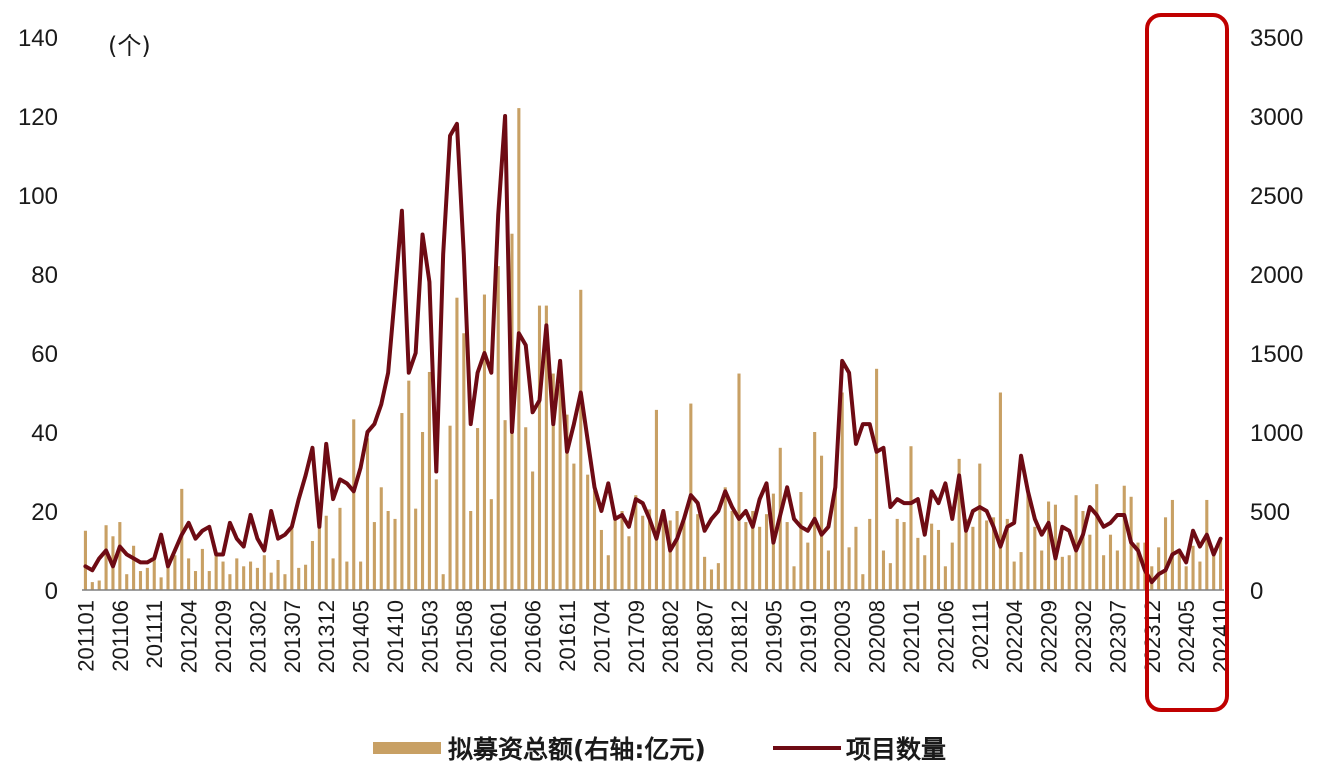 This screenshot has height=777, width=1329. What do you see at coordinates (292, 636) in the screenshot?
I see `x-tick-label: 201307` at bounding box center [292, 636].